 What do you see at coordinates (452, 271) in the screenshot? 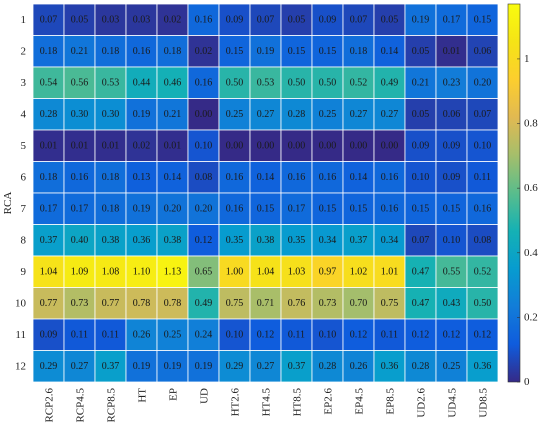
I see `cell-value-label: 0.55` at bounding box center [452, 271].